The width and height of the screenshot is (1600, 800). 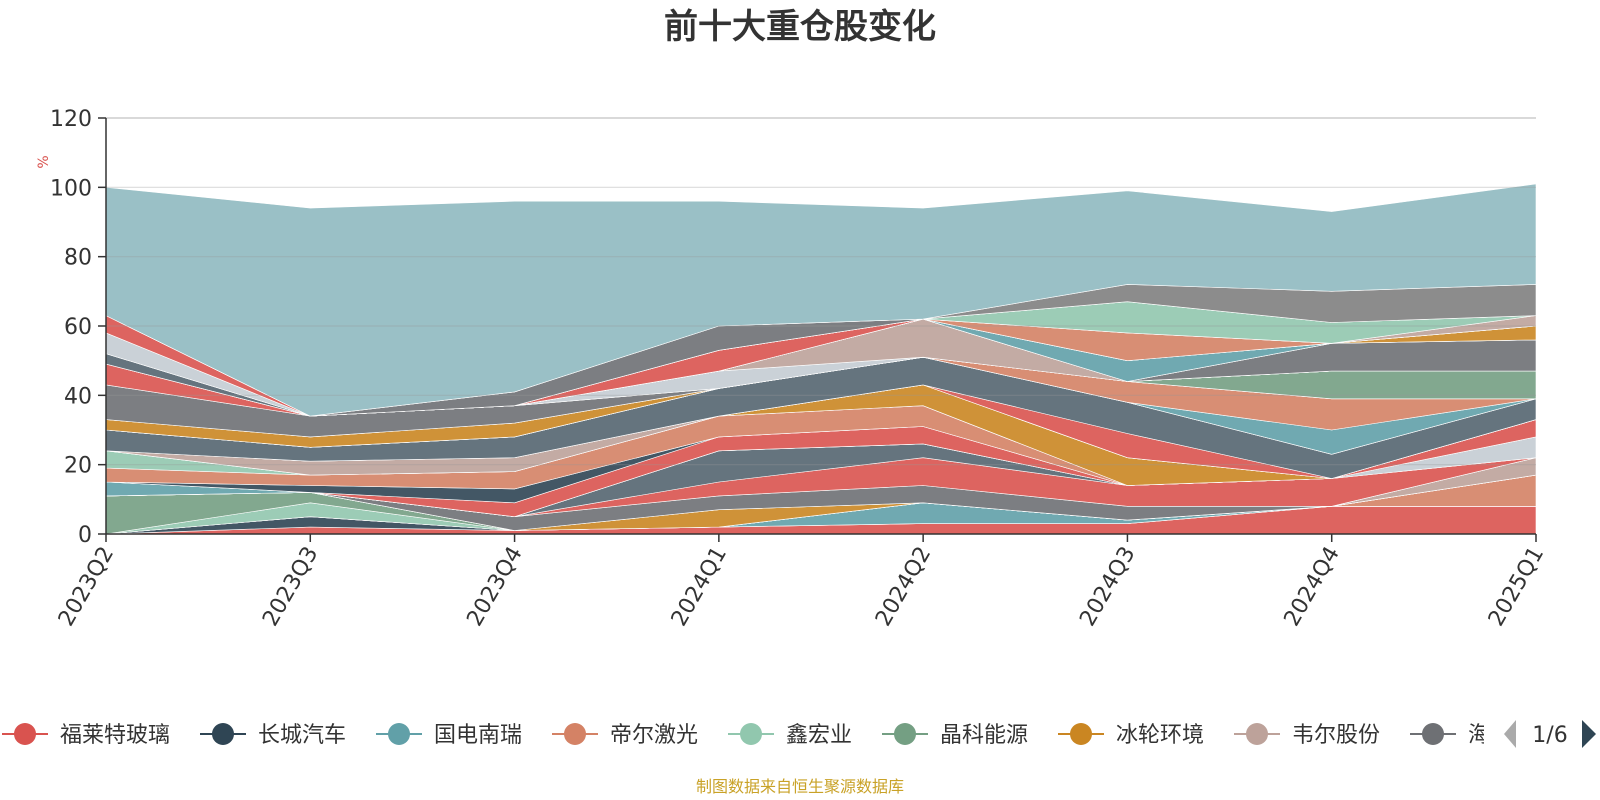 What do you see at coordinates (1479, 735) in the screenshot?
I see `legend-label: 海` at bounding box center [1479, 735].